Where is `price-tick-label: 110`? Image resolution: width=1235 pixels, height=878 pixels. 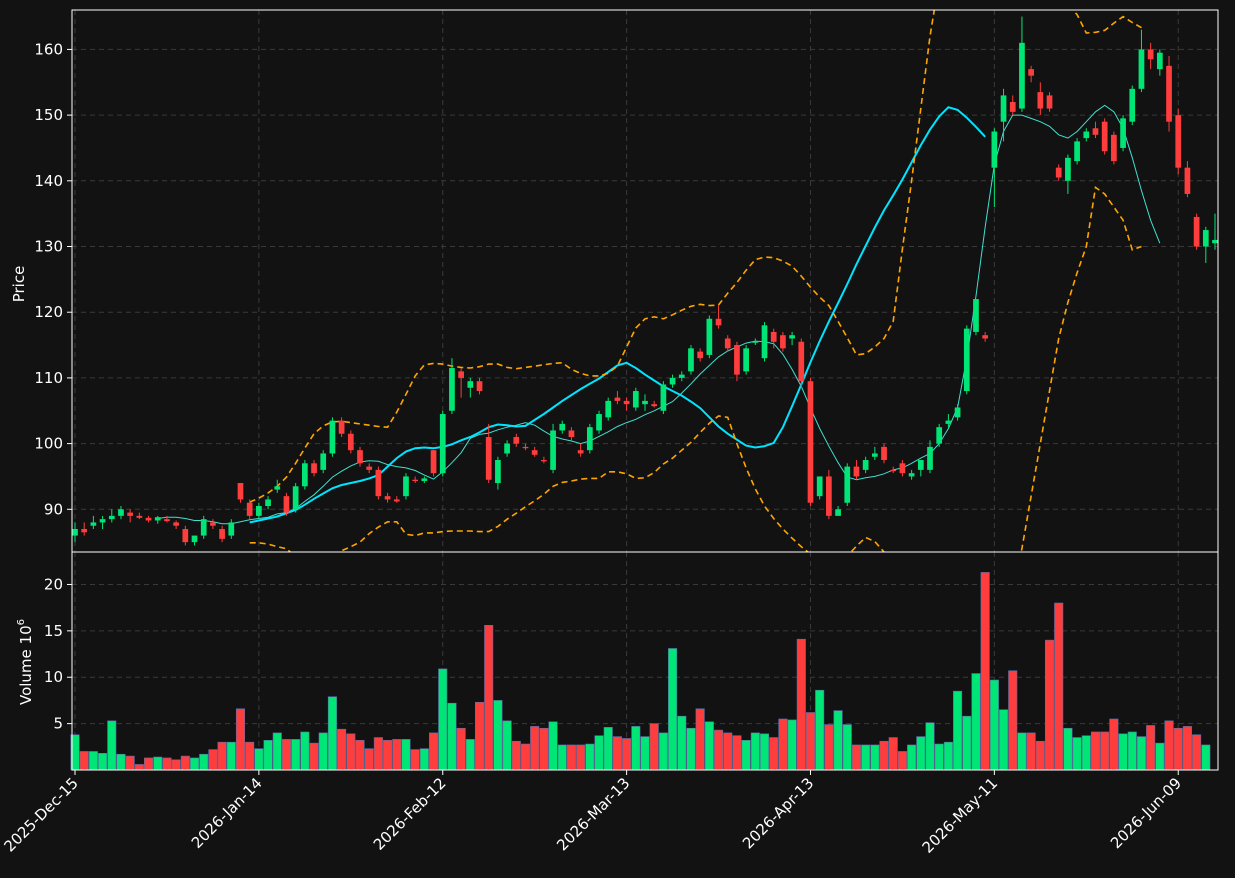 price-tick-label: 110 is located at coordinates (48, 378).